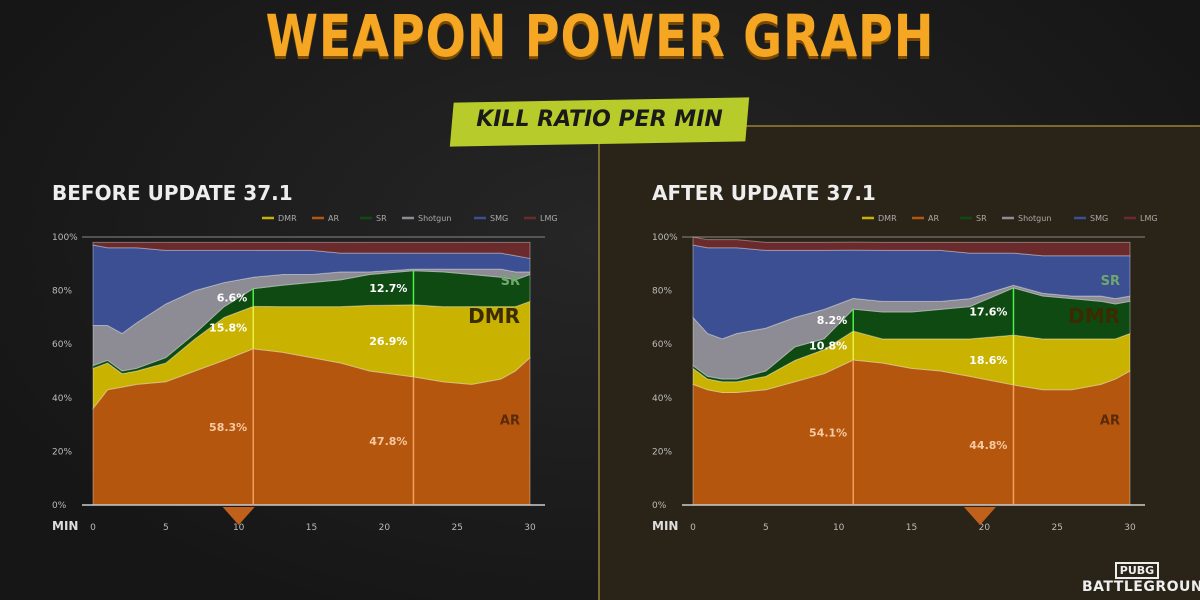 The image size is (1200, 600). I want to click on annotation-value-ar: 44.8%, so click(988, 445).